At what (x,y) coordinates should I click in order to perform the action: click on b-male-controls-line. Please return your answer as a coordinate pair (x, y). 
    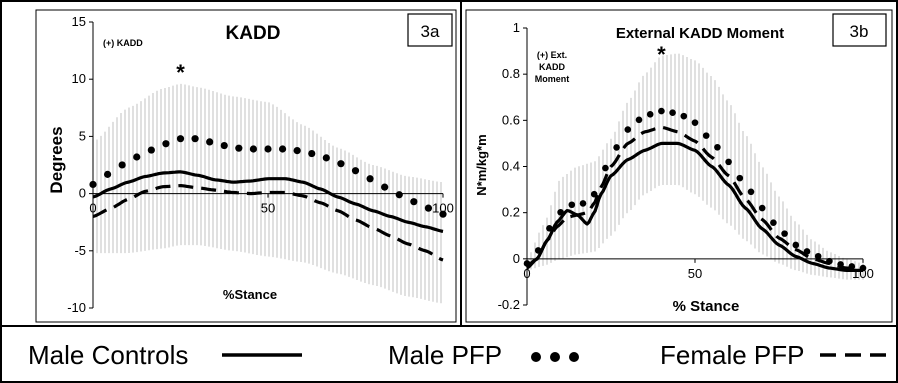
    Looking at the image, I should click on (694, 206).